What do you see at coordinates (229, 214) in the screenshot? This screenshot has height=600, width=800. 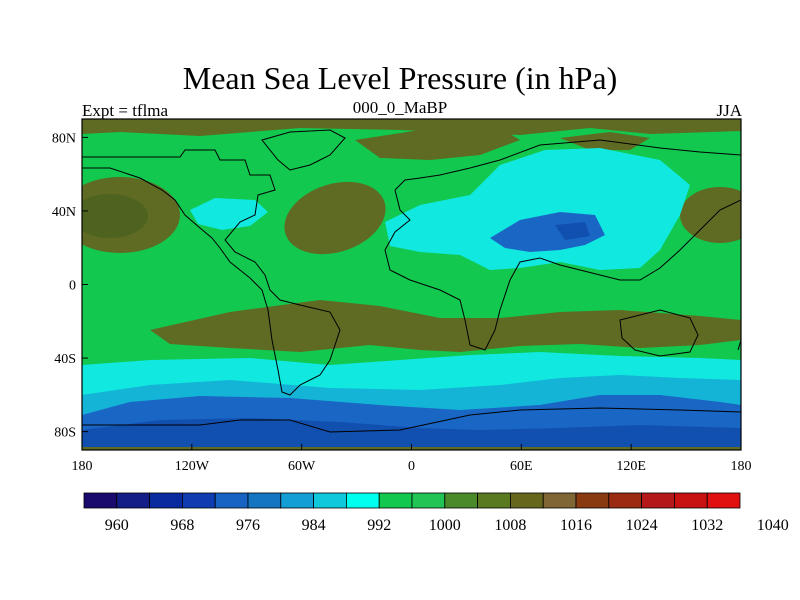 I see `north-america-low` at bounding box center [229, 214].